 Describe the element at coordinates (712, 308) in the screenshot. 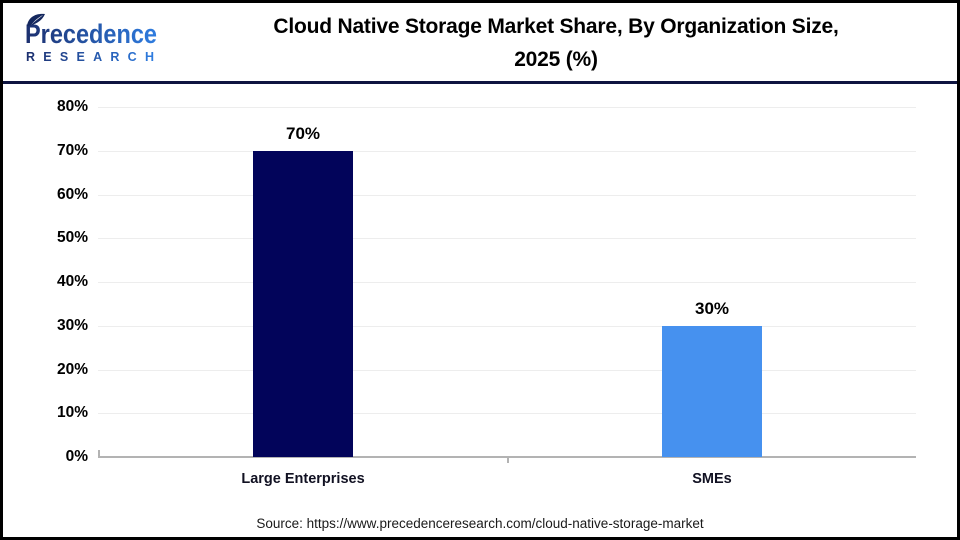

I see `bar-value-label: 30%` at that location.